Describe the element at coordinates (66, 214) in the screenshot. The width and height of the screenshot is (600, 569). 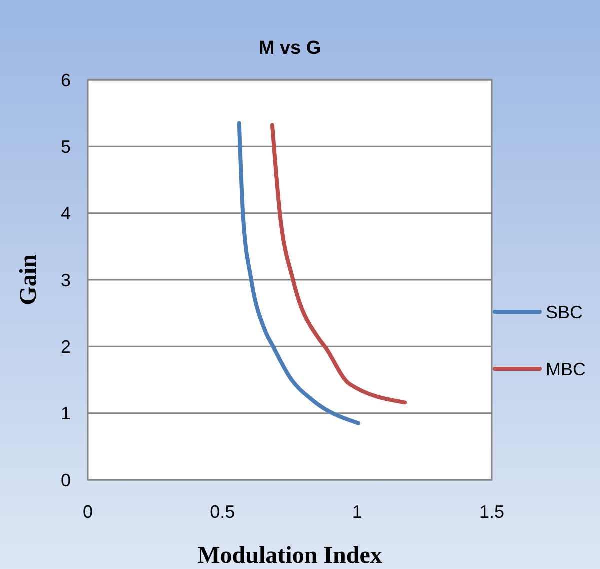
I see `y-tick-label: 4` at that location.